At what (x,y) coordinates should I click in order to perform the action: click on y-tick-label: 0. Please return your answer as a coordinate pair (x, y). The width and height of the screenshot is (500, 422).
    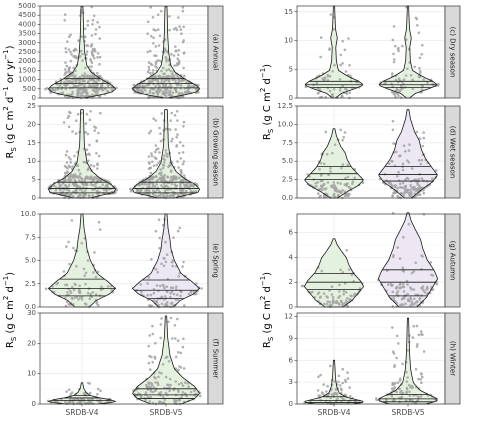
    Looking at the image, I should click on (291, 307).